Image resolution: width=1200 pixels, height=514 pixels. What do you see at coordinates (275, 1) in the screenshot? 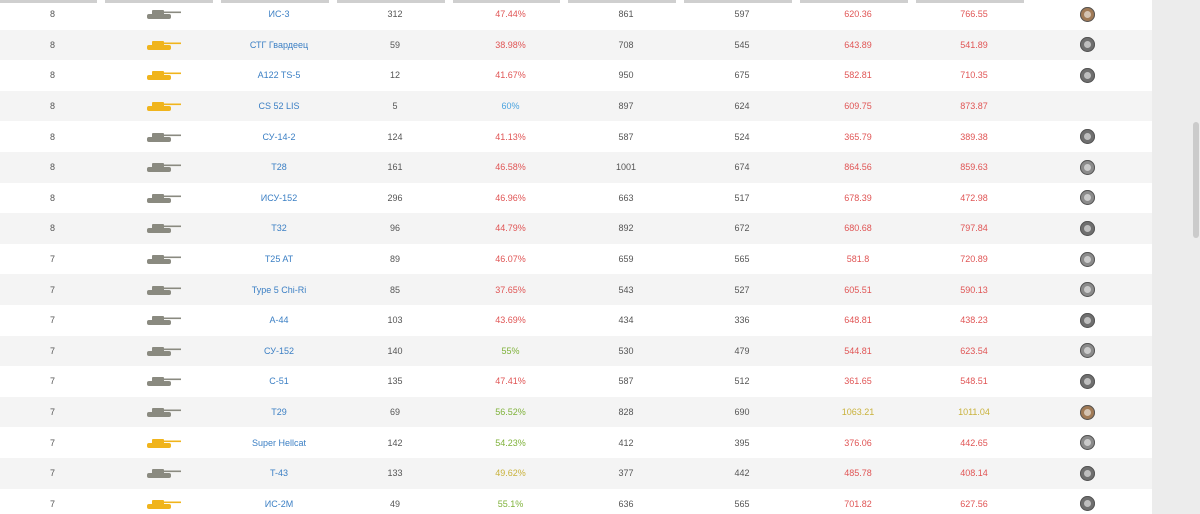
I see `header-name` at bounding box center [275, 1].